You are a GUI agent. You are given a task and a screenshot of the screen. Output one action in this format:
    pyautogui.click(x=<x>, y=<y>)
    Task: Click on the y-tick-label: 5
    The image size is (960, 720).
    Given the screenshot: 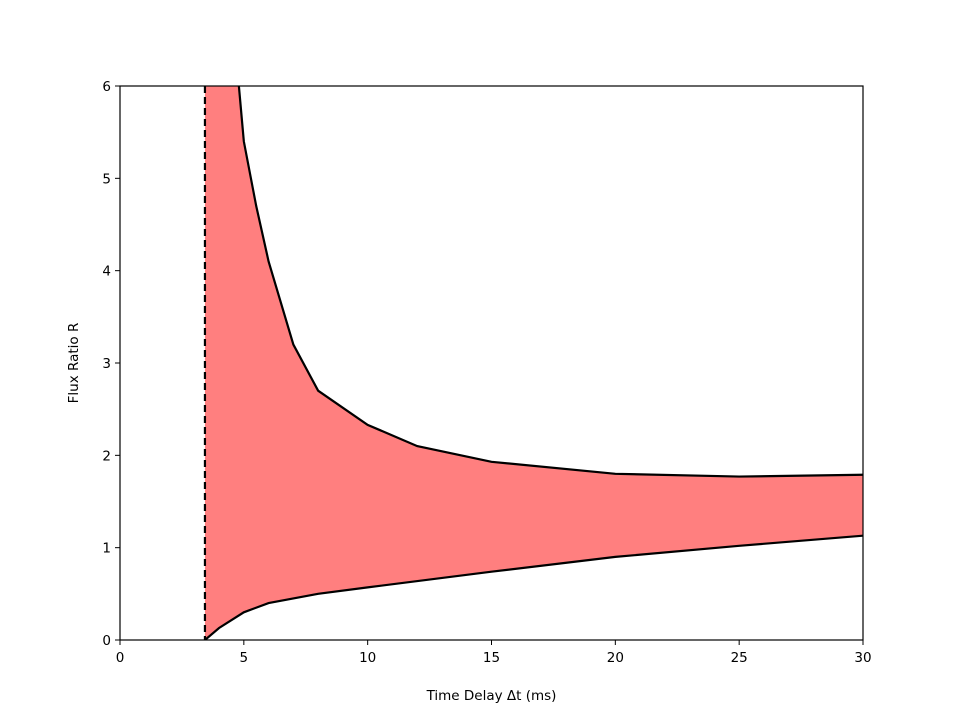 What is the action you would take?
    pyautogui.click(x=106, y=179)
    